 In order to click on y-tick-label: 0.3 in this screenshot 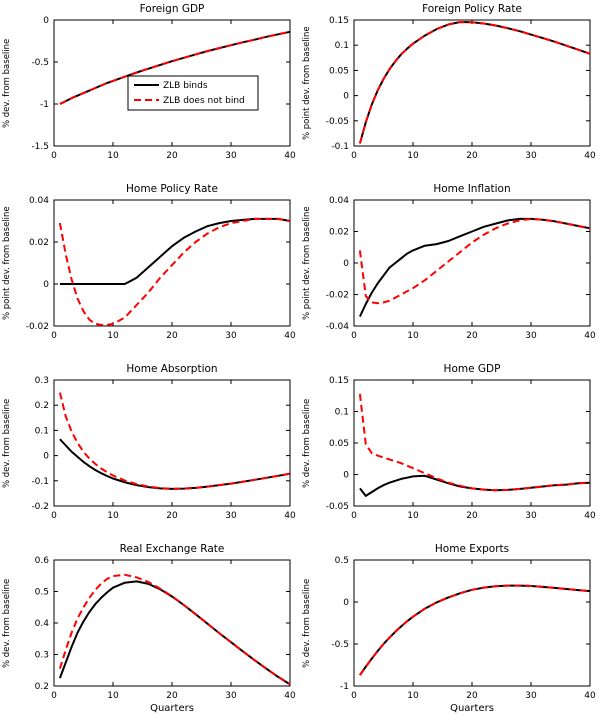, I will do `click(42, 381)`.